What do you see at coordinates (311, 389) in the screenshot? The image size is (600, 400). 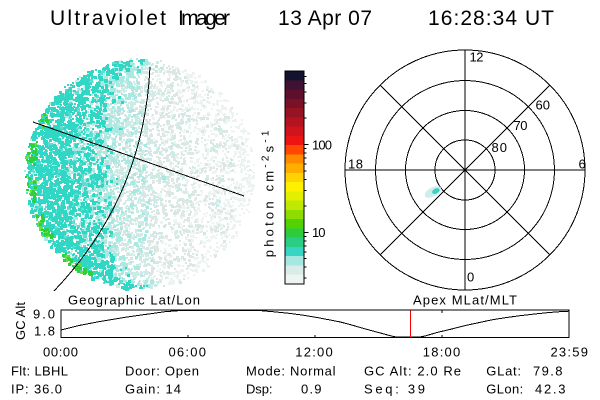 I see `svg-text: 0.9` at bounding box center [311, 389].